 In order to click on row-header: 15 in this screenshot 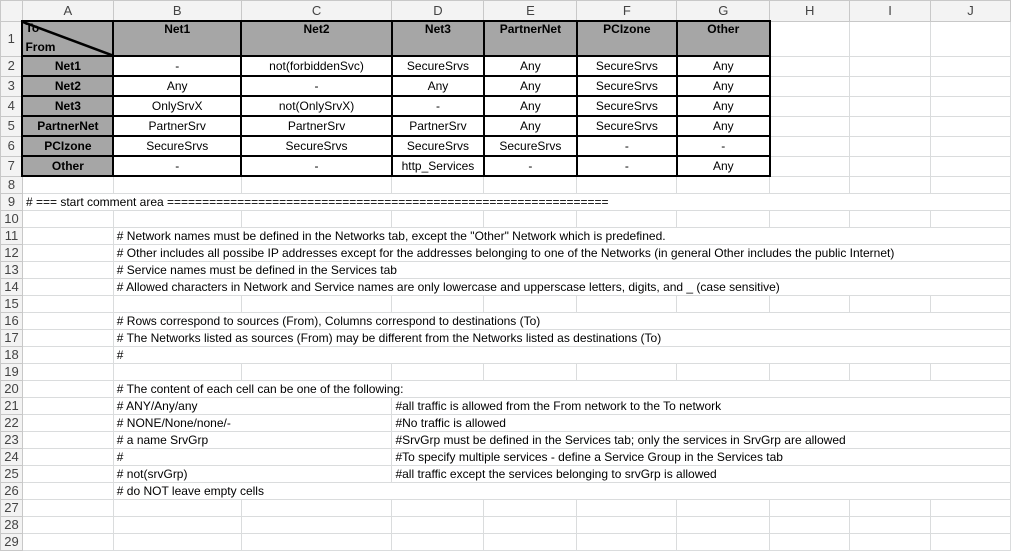, I will do `click(11, 304)`.